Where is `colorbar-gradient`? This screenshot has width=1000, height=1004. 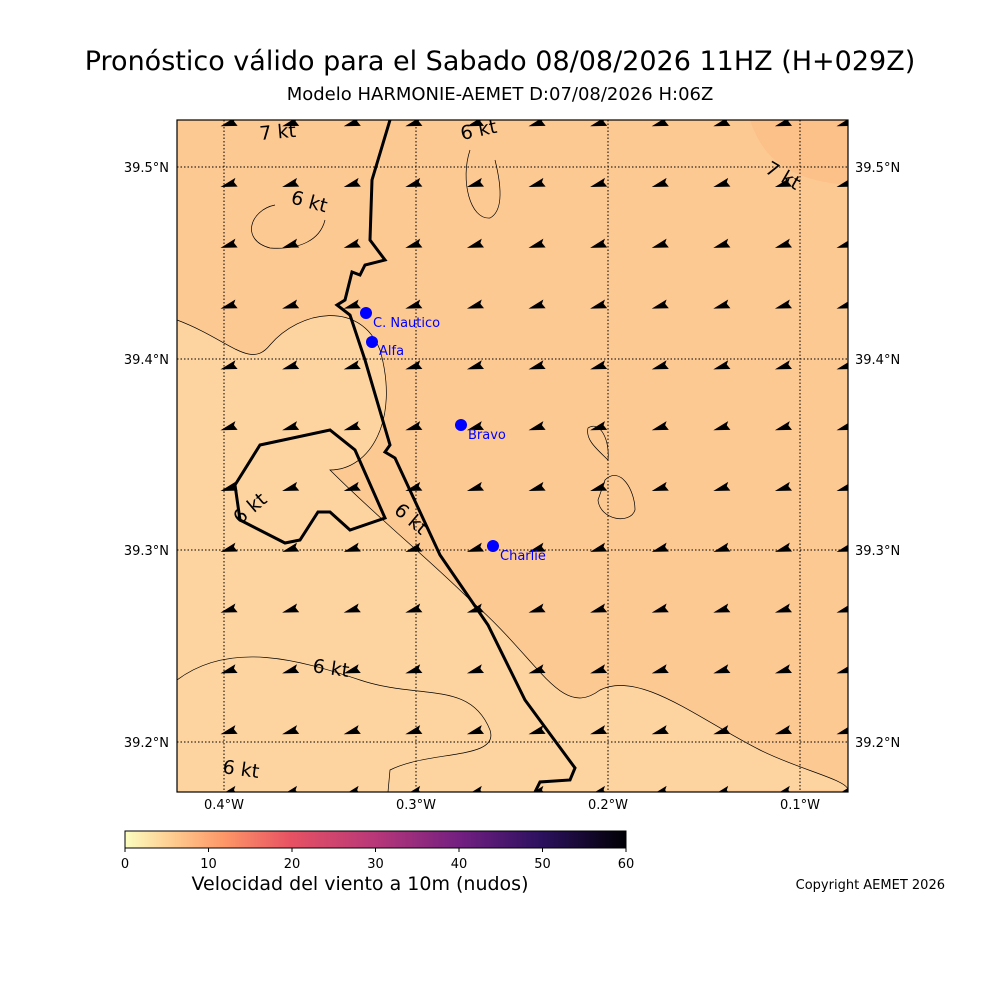 colorbar-gradient is located at coordinates (375, 839).